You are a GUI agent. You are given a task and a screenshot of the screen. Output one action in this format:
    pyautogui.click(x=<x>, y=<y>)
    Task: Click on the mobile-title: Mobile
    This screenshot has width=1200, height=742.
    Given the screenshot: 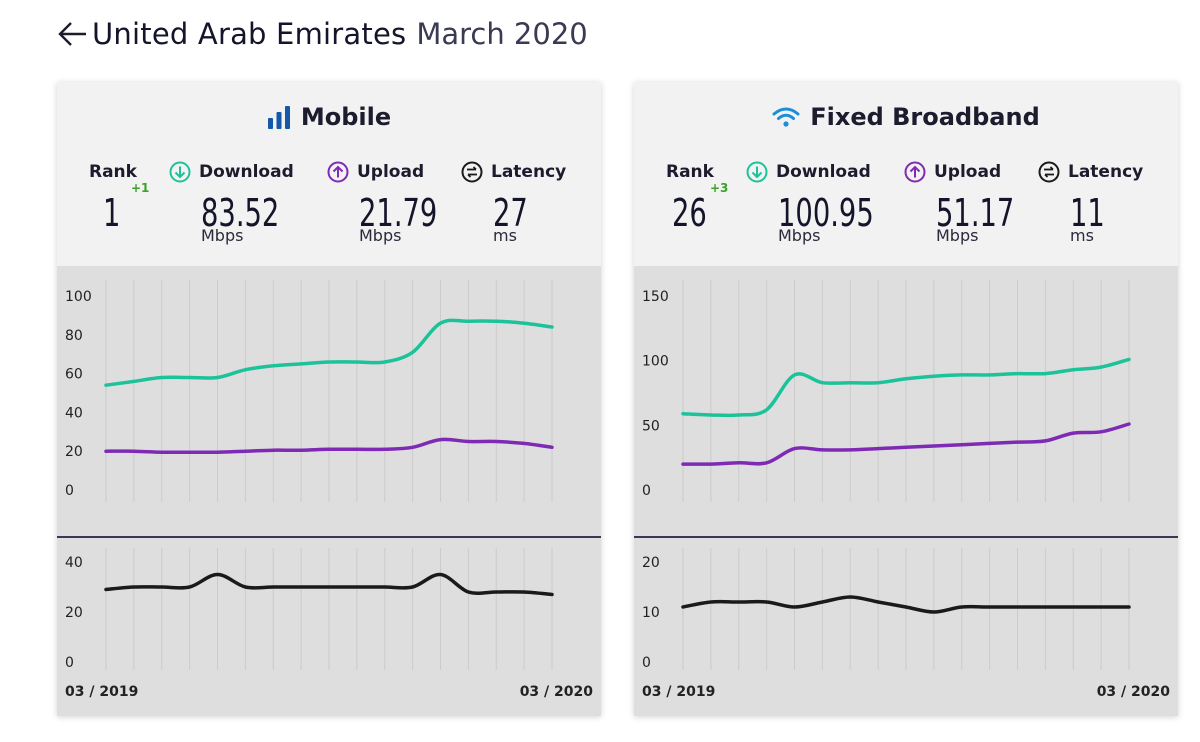 What is the action you would take?
    pyautogui.click(x=329, y=117)
    